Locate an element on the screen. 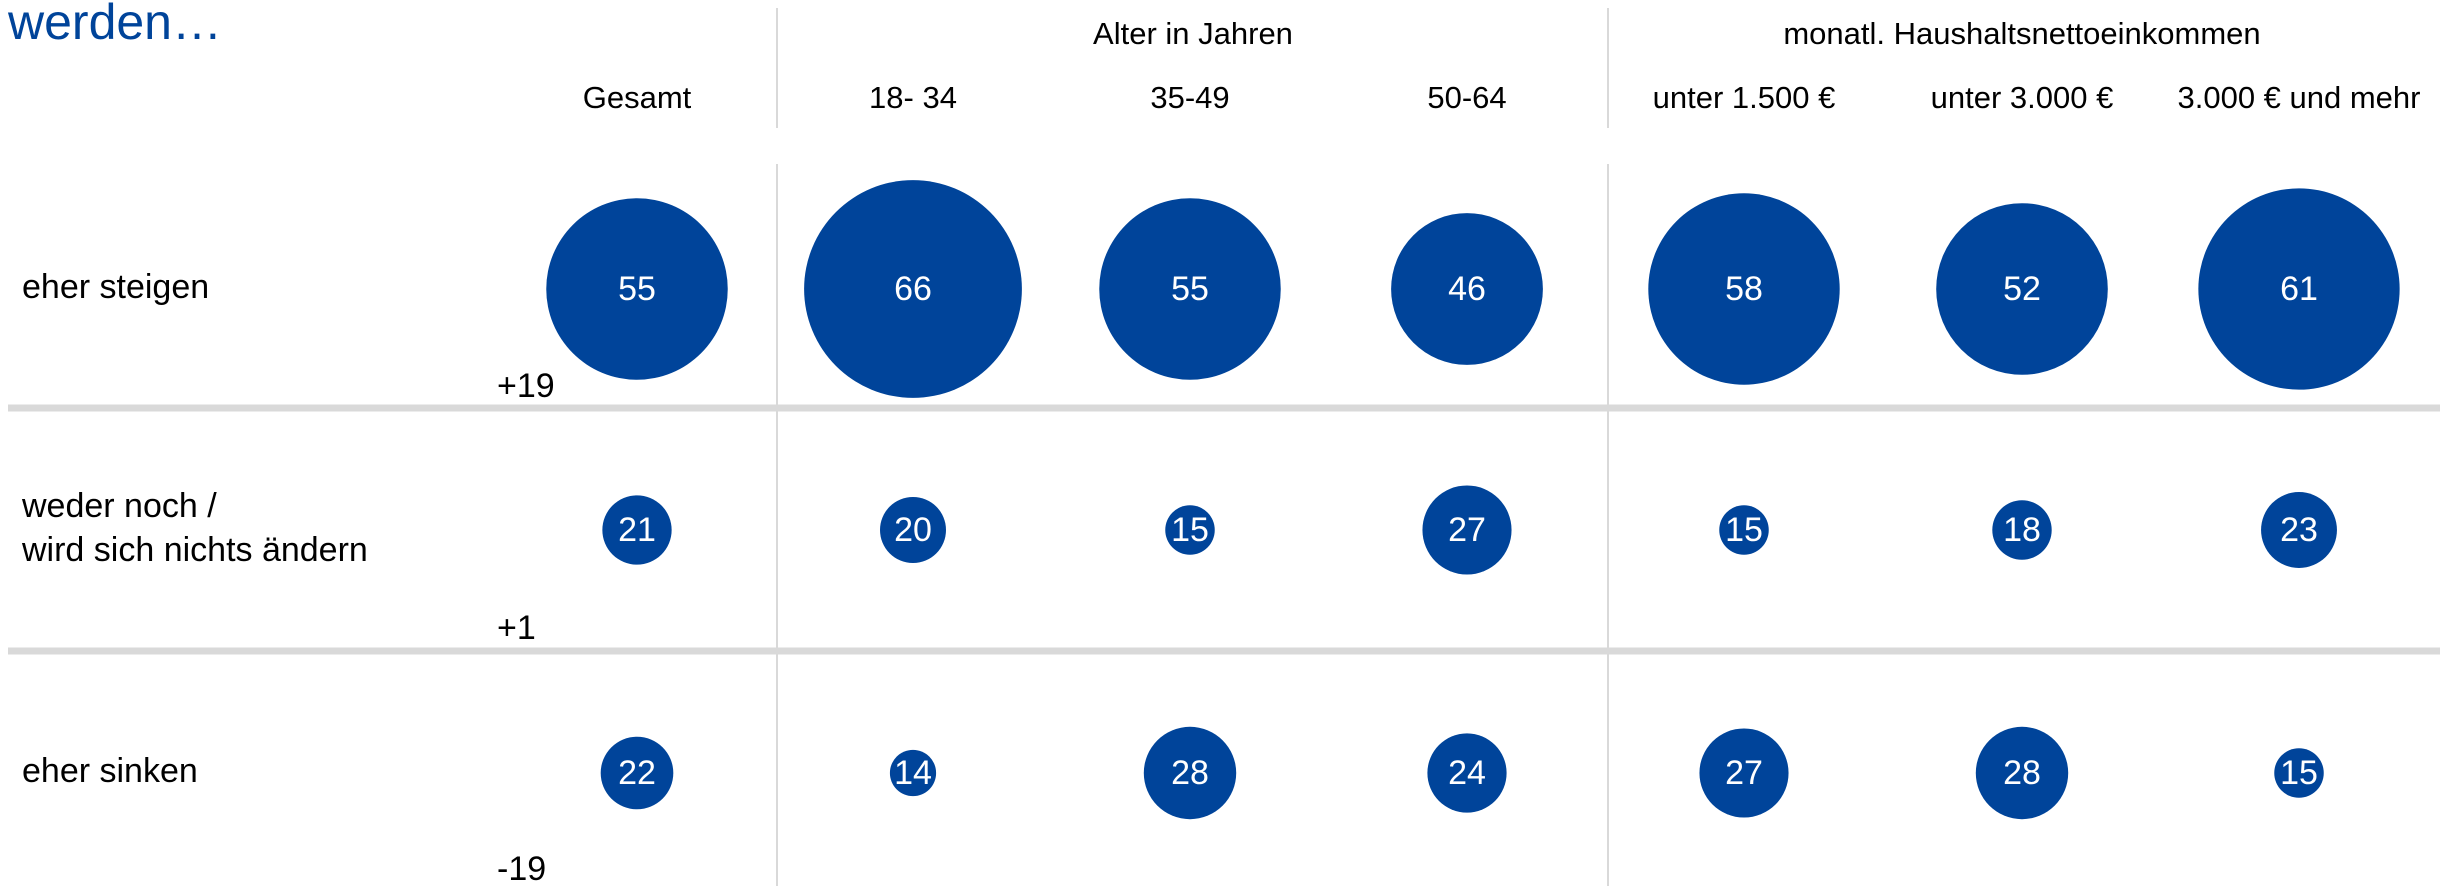  bubble-group: 61 is located at coordinates (2299, 289).